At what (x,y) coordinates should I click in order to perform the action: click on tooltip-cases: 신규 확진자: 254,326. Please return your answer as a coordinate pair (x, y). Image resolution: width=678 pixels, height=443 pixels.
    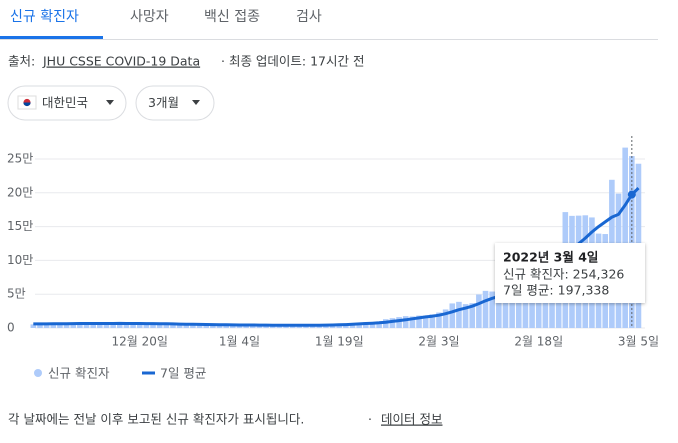
    Looking at the image, I should click on (563, 274).